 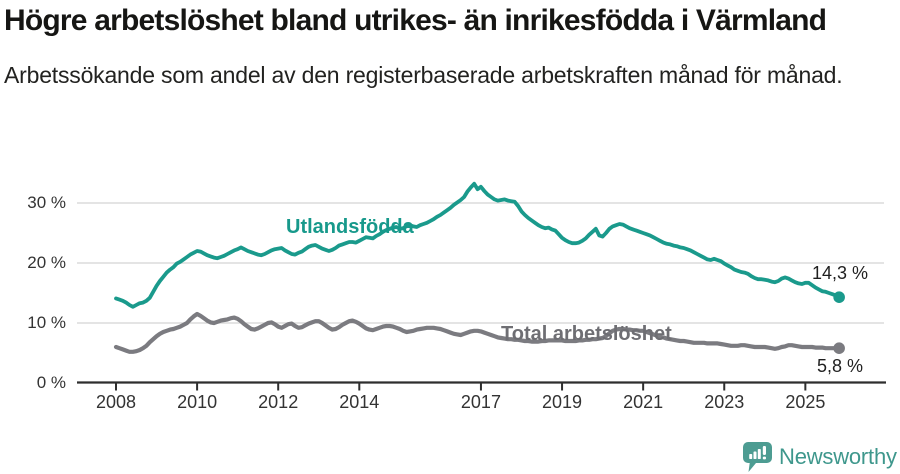 What do you see at coordinates (359, 402) in the screenshot?
I see `x-axis-tick-label: 2014` at bounding box center [359, 402].